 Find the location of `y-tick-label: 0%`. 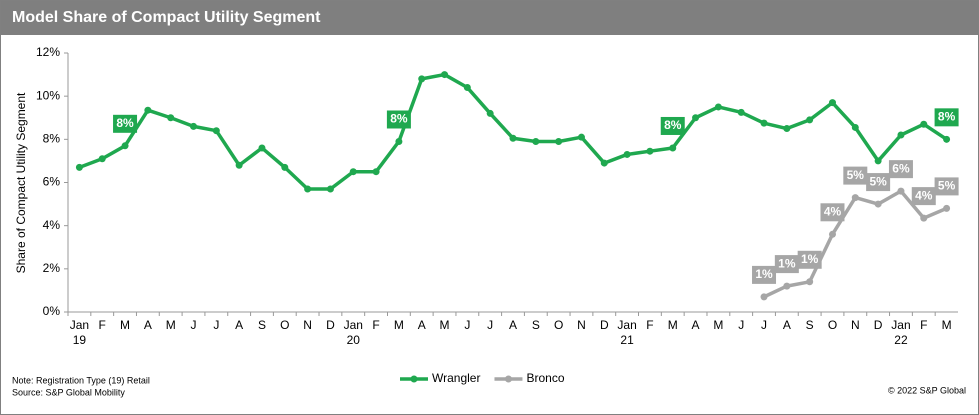

y-tick-label: 0% is located at coordinates (52, 311).